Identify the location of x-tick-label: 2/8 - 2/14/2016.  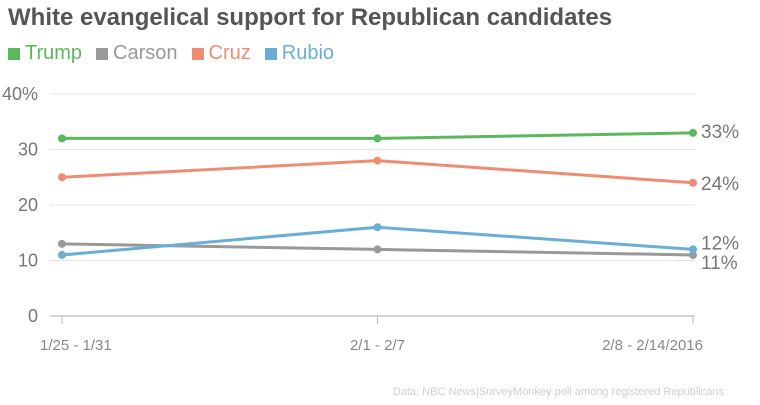
(652, 345).